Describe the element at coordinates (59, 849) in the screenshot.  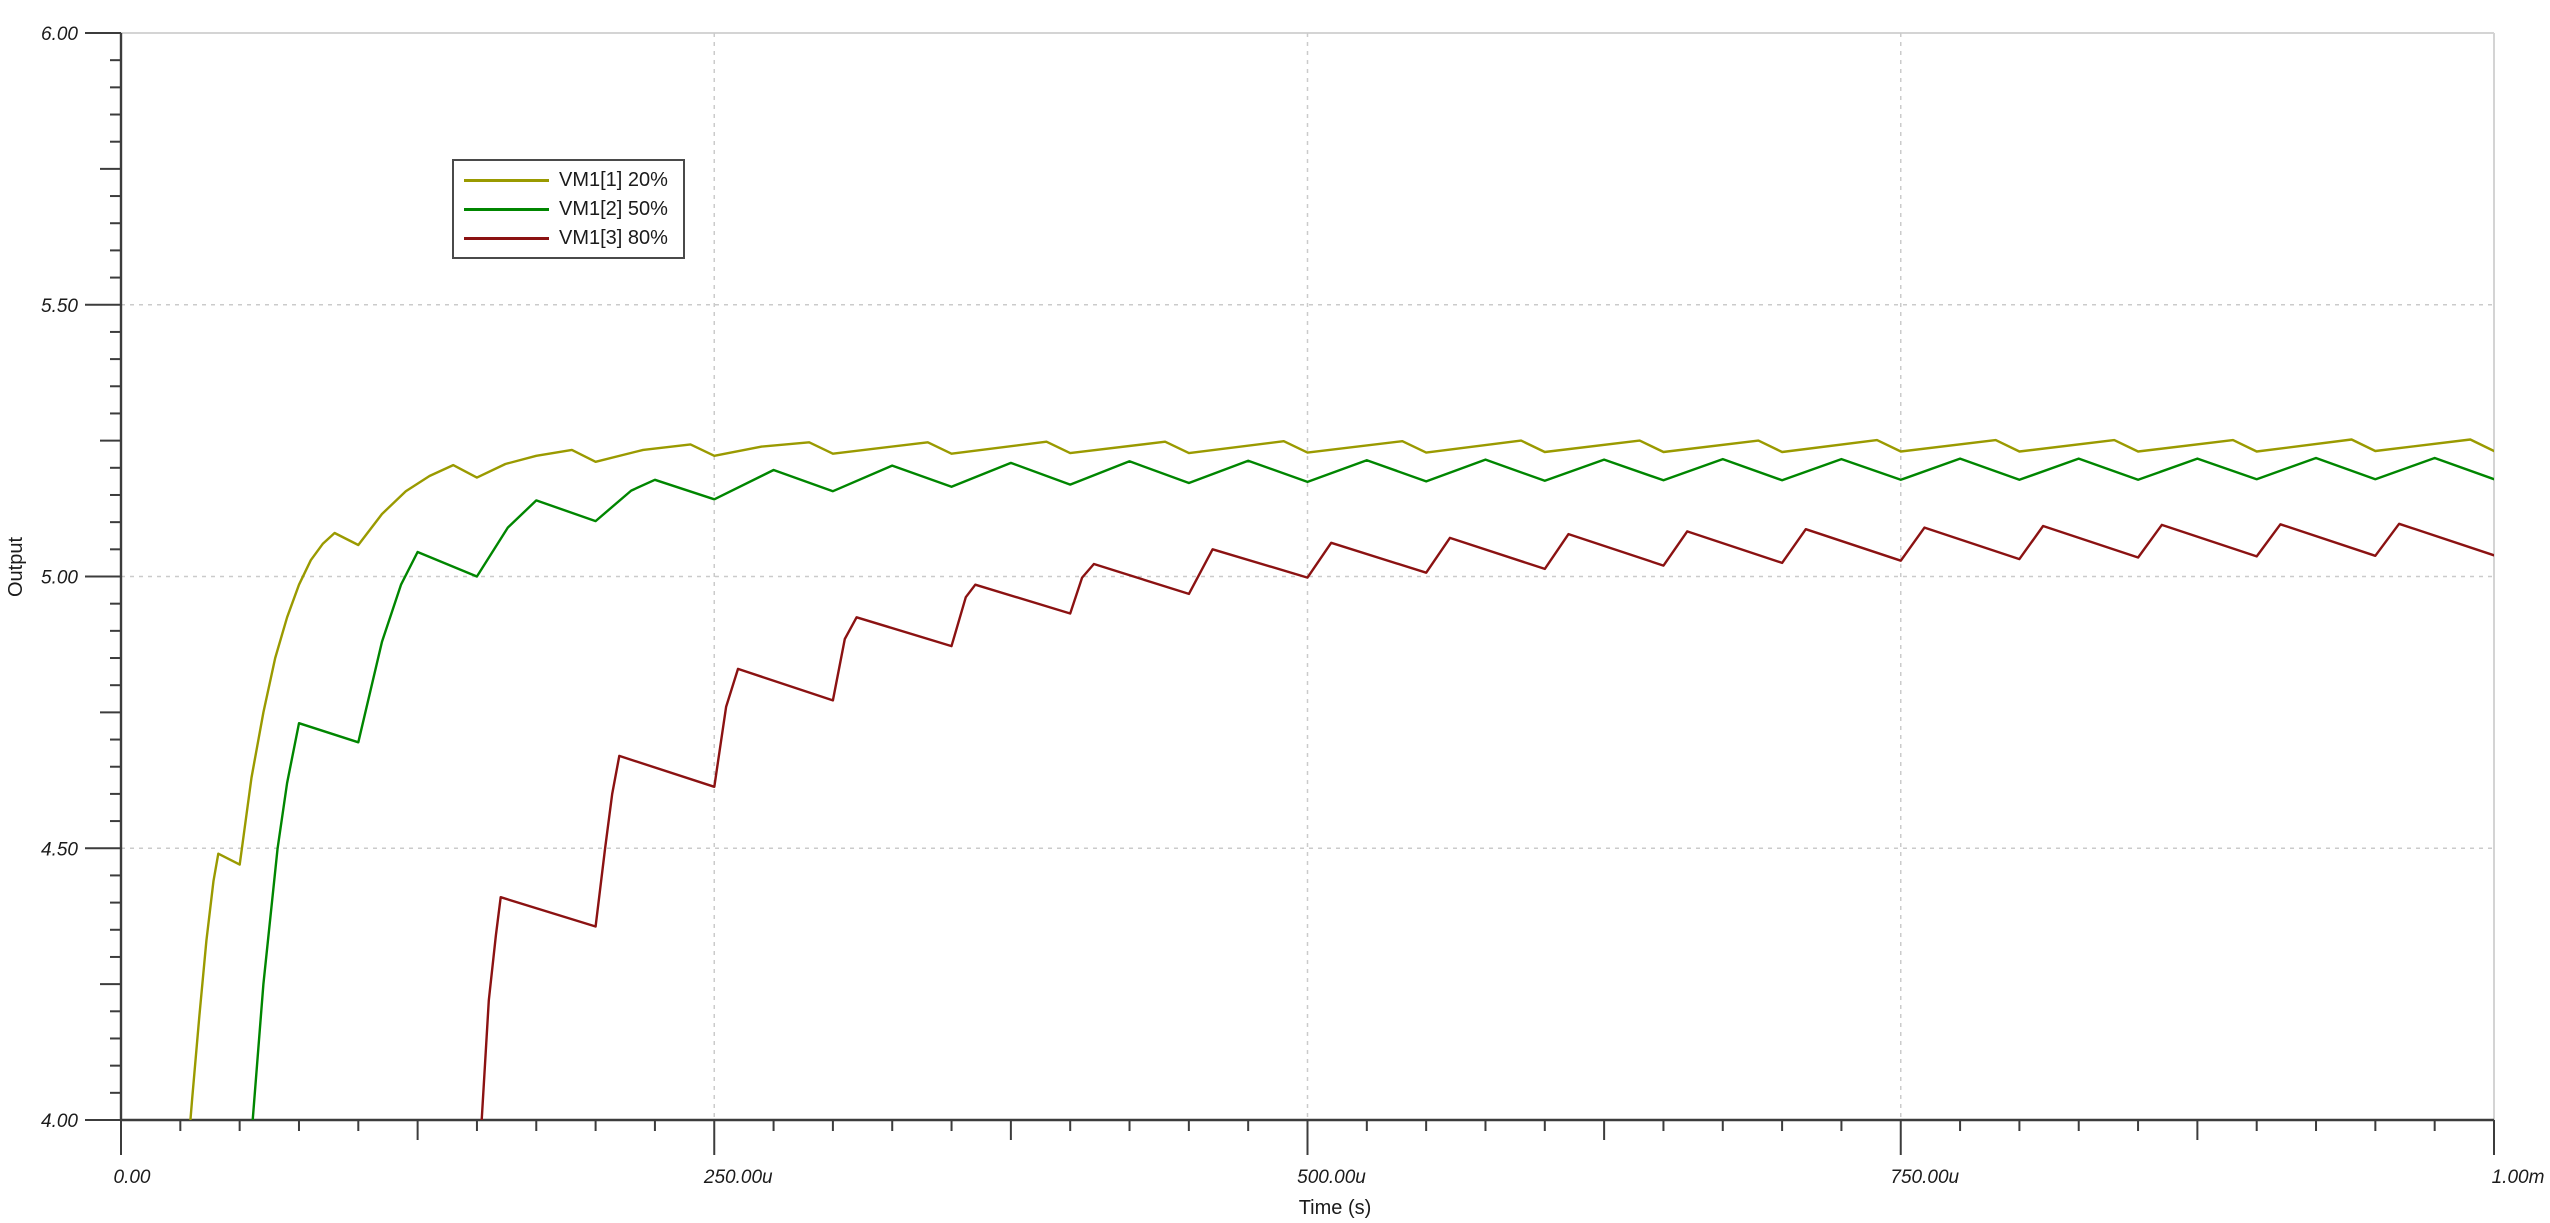
I see `y-tick-label: 4.50` at that location.